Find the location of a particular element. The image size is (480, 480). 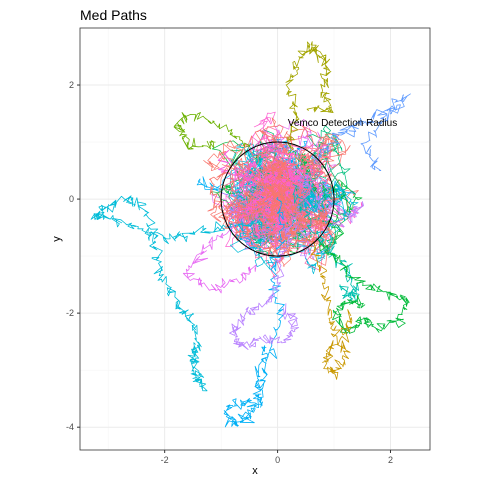

annotation-label: Vemco Detection Radius is located at coordinates (343, 123).